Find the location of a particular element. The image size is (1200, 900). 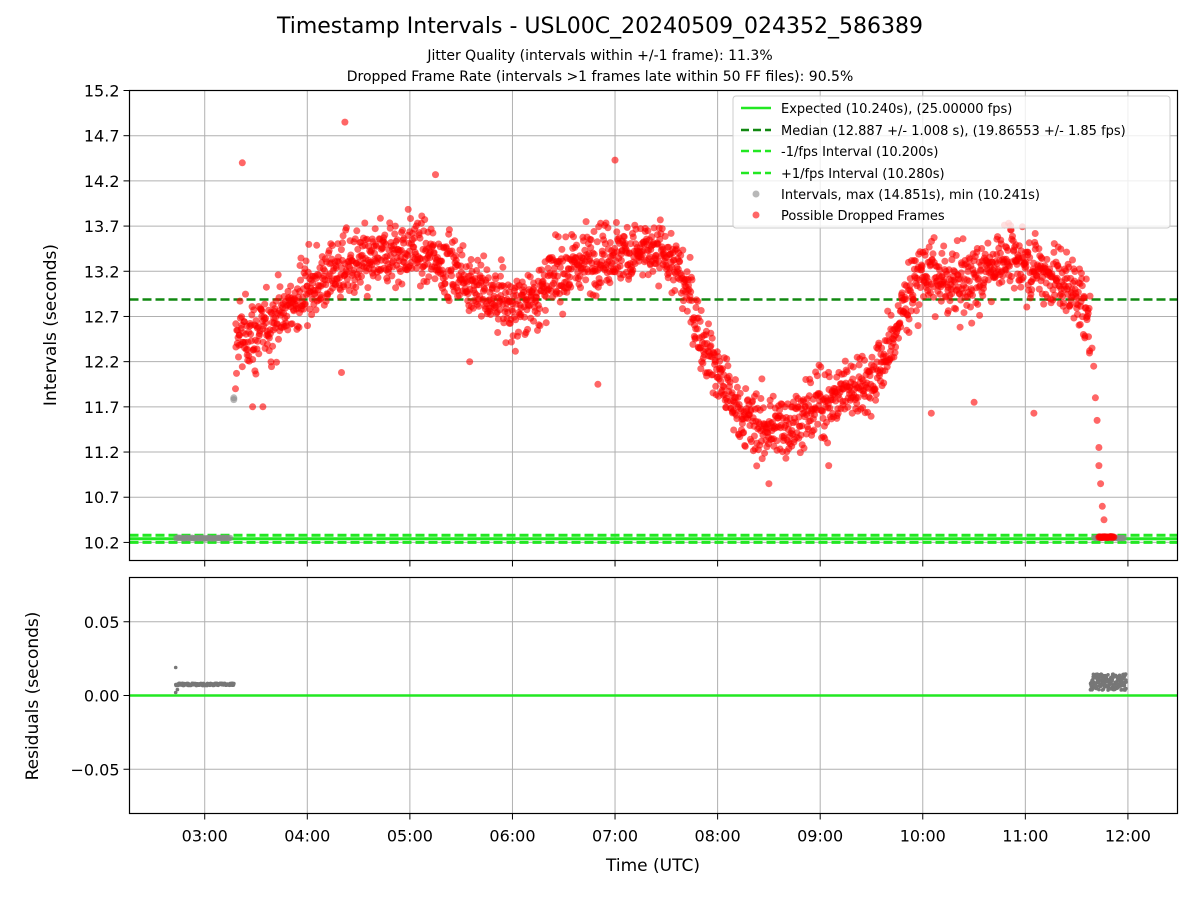

normal-interval-point is located at coordinates (1124, 538).